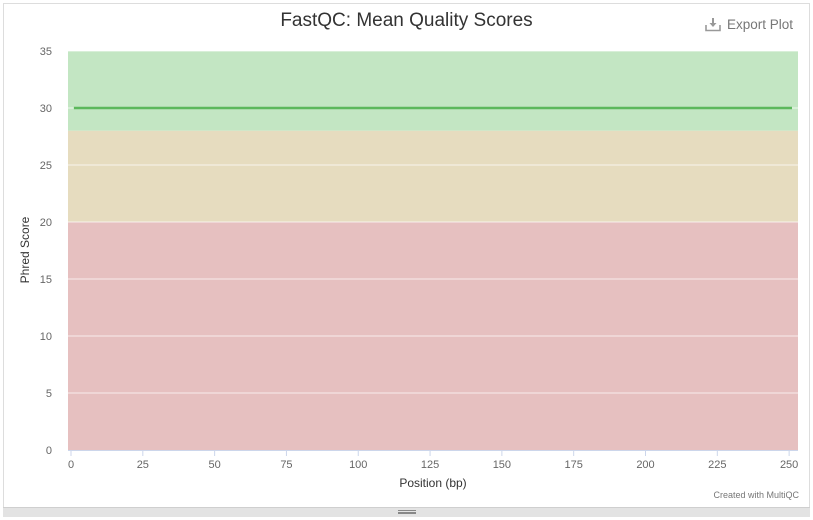 The height and width of the screenshot is (520, 813). What do you see at coordinates (46, 280) in the screenshot?
I see `y-tick-label-3: 15` at bounding box center [46, 280].